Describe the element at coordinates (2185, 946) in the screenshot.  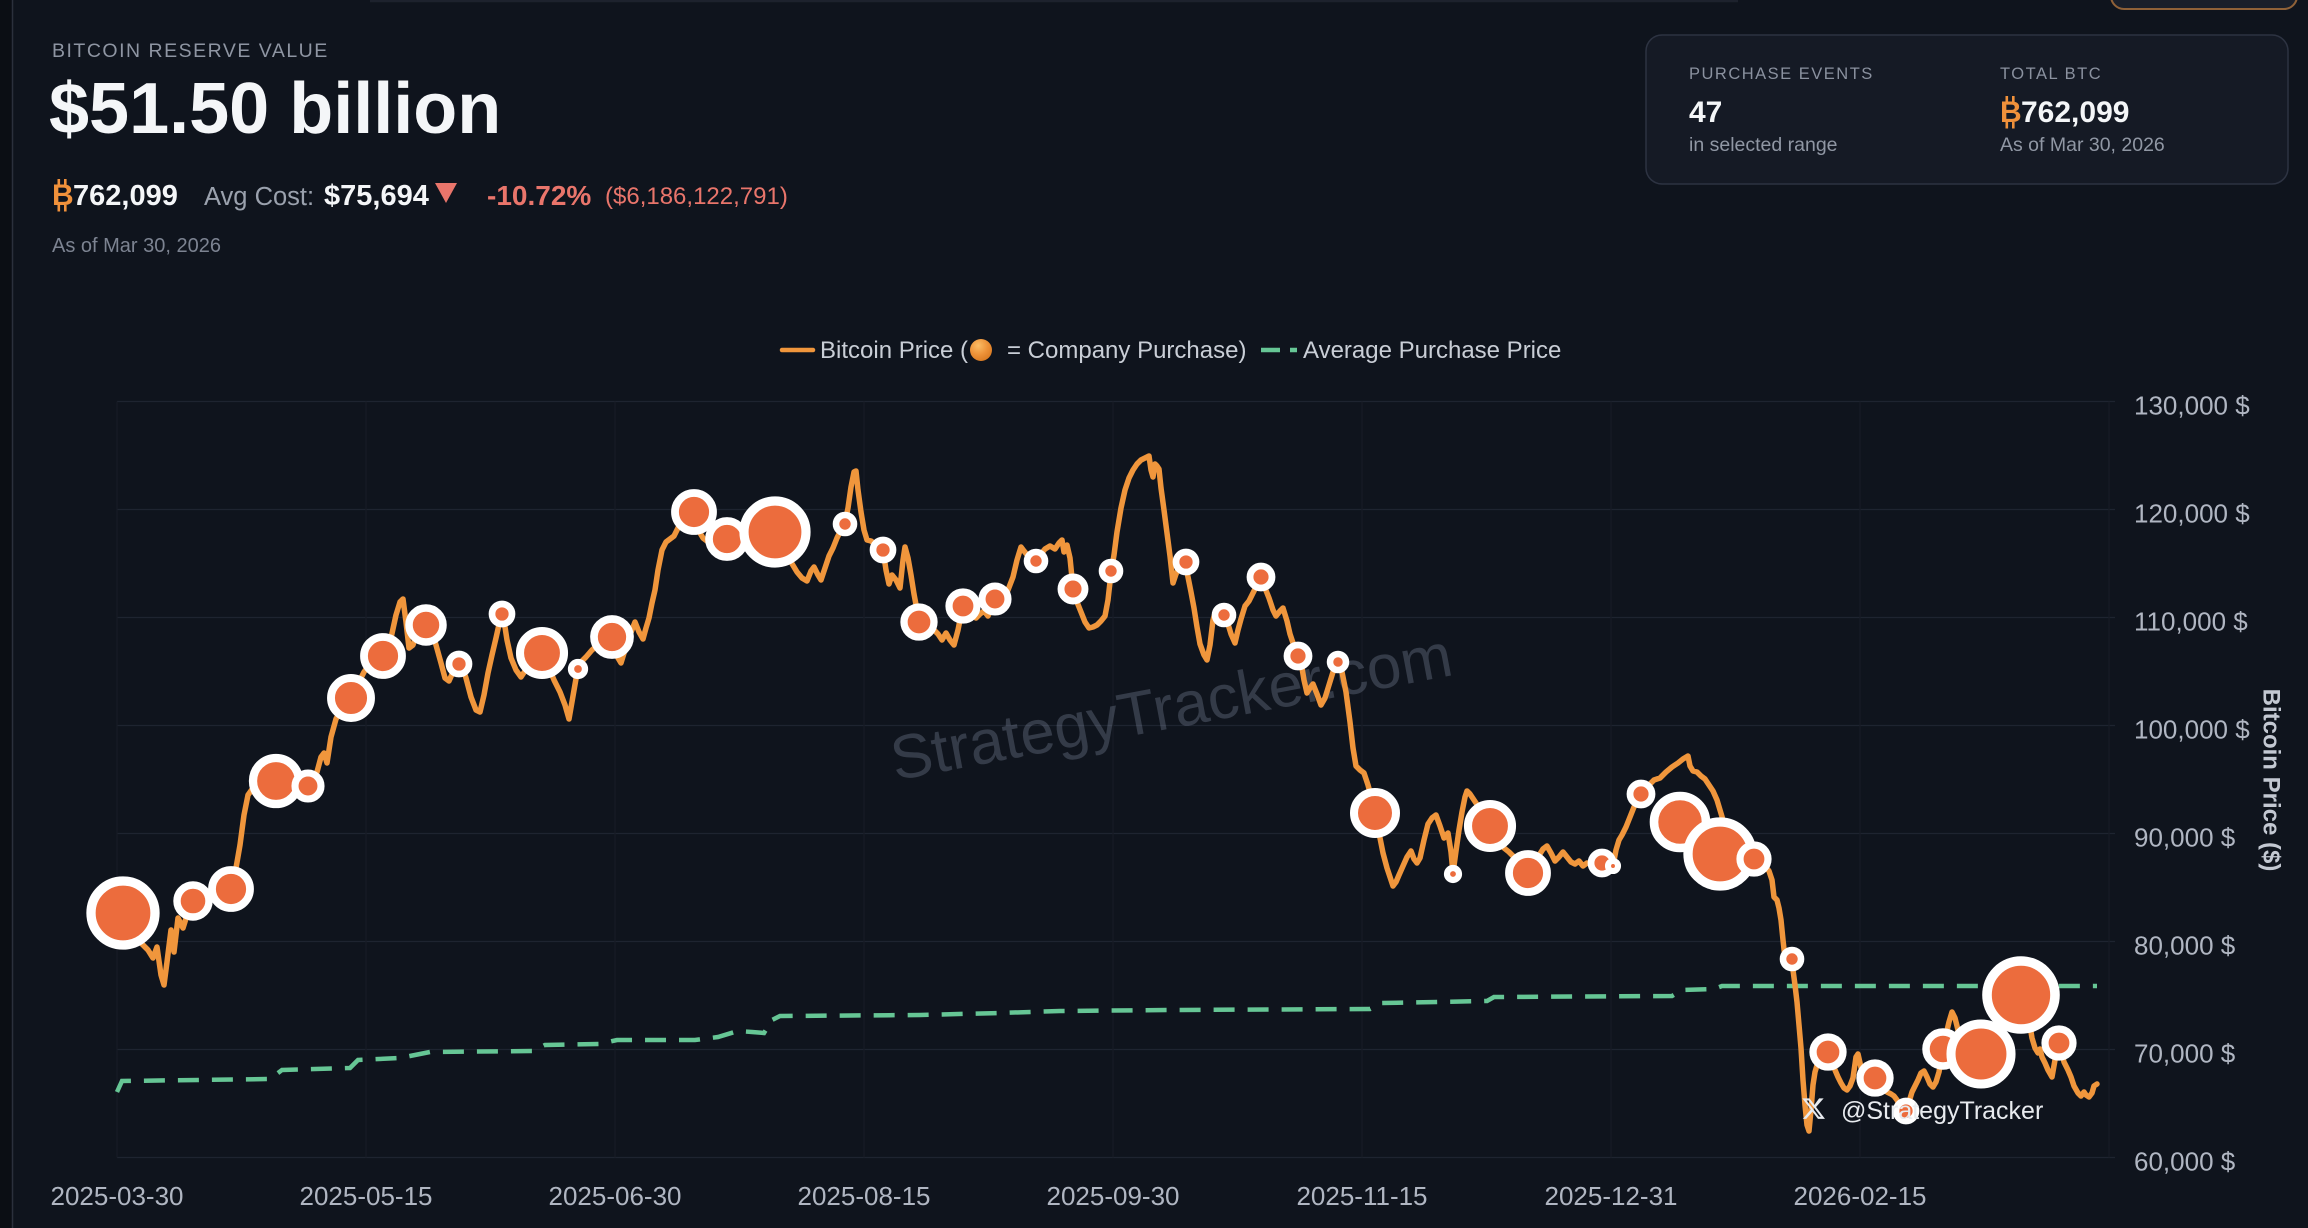
I see `svg-text: 80,000 $` at that location.